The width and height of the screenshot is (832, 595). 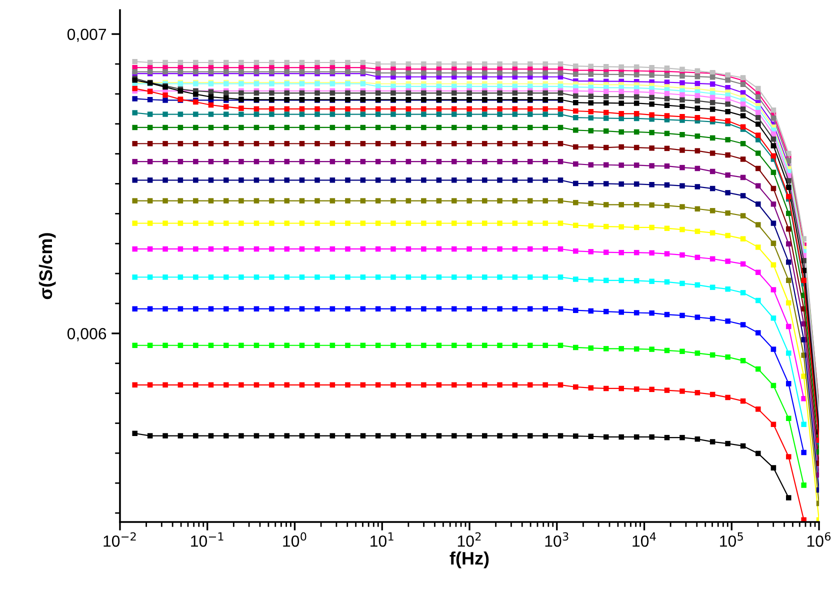 What do you see at coordinates (644, 539) in the screenshot?
I see `x-tick-label: 10$^{4}$` at bounding box center [644, 539].